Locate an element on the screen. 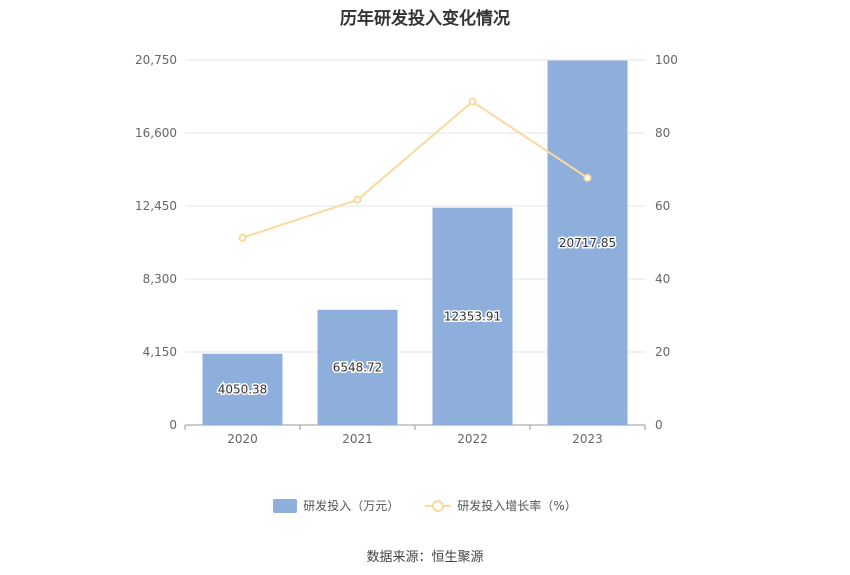  bar-value-label: 12353.91 is located at coordinates (472, 316).